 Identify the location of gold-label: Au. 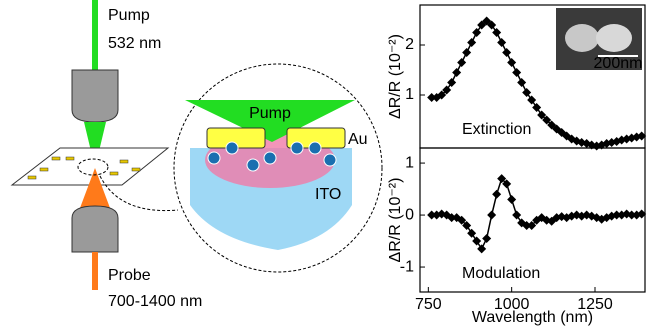
(358, 139).